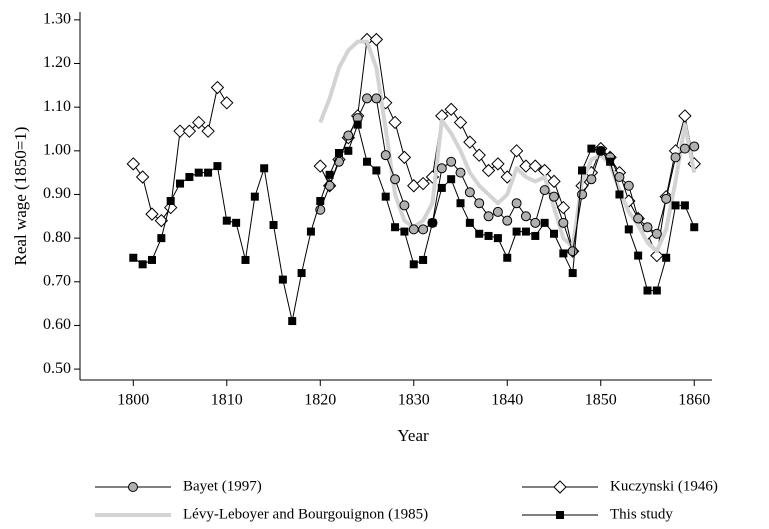 This screenshot has width=769, height=529. Describe the element at coordinates (57, 237) in the screenshot. I see `y-tick-label: 0.80` at that location.